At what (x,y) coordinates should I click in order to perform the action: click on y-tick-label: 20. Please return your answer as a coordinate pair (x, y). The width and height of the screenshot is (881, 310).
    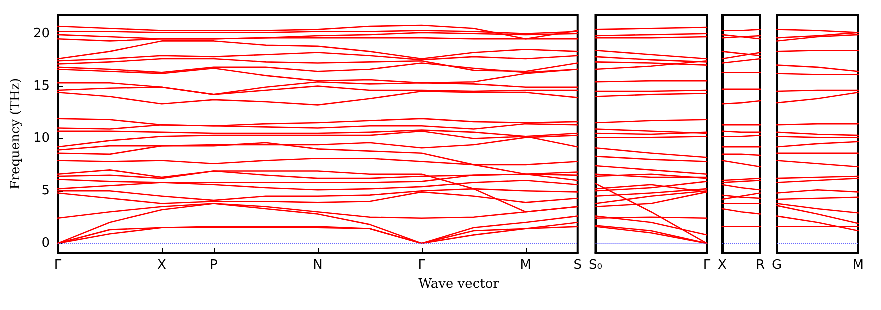
    Looking at the image, I should click on (41, 34).